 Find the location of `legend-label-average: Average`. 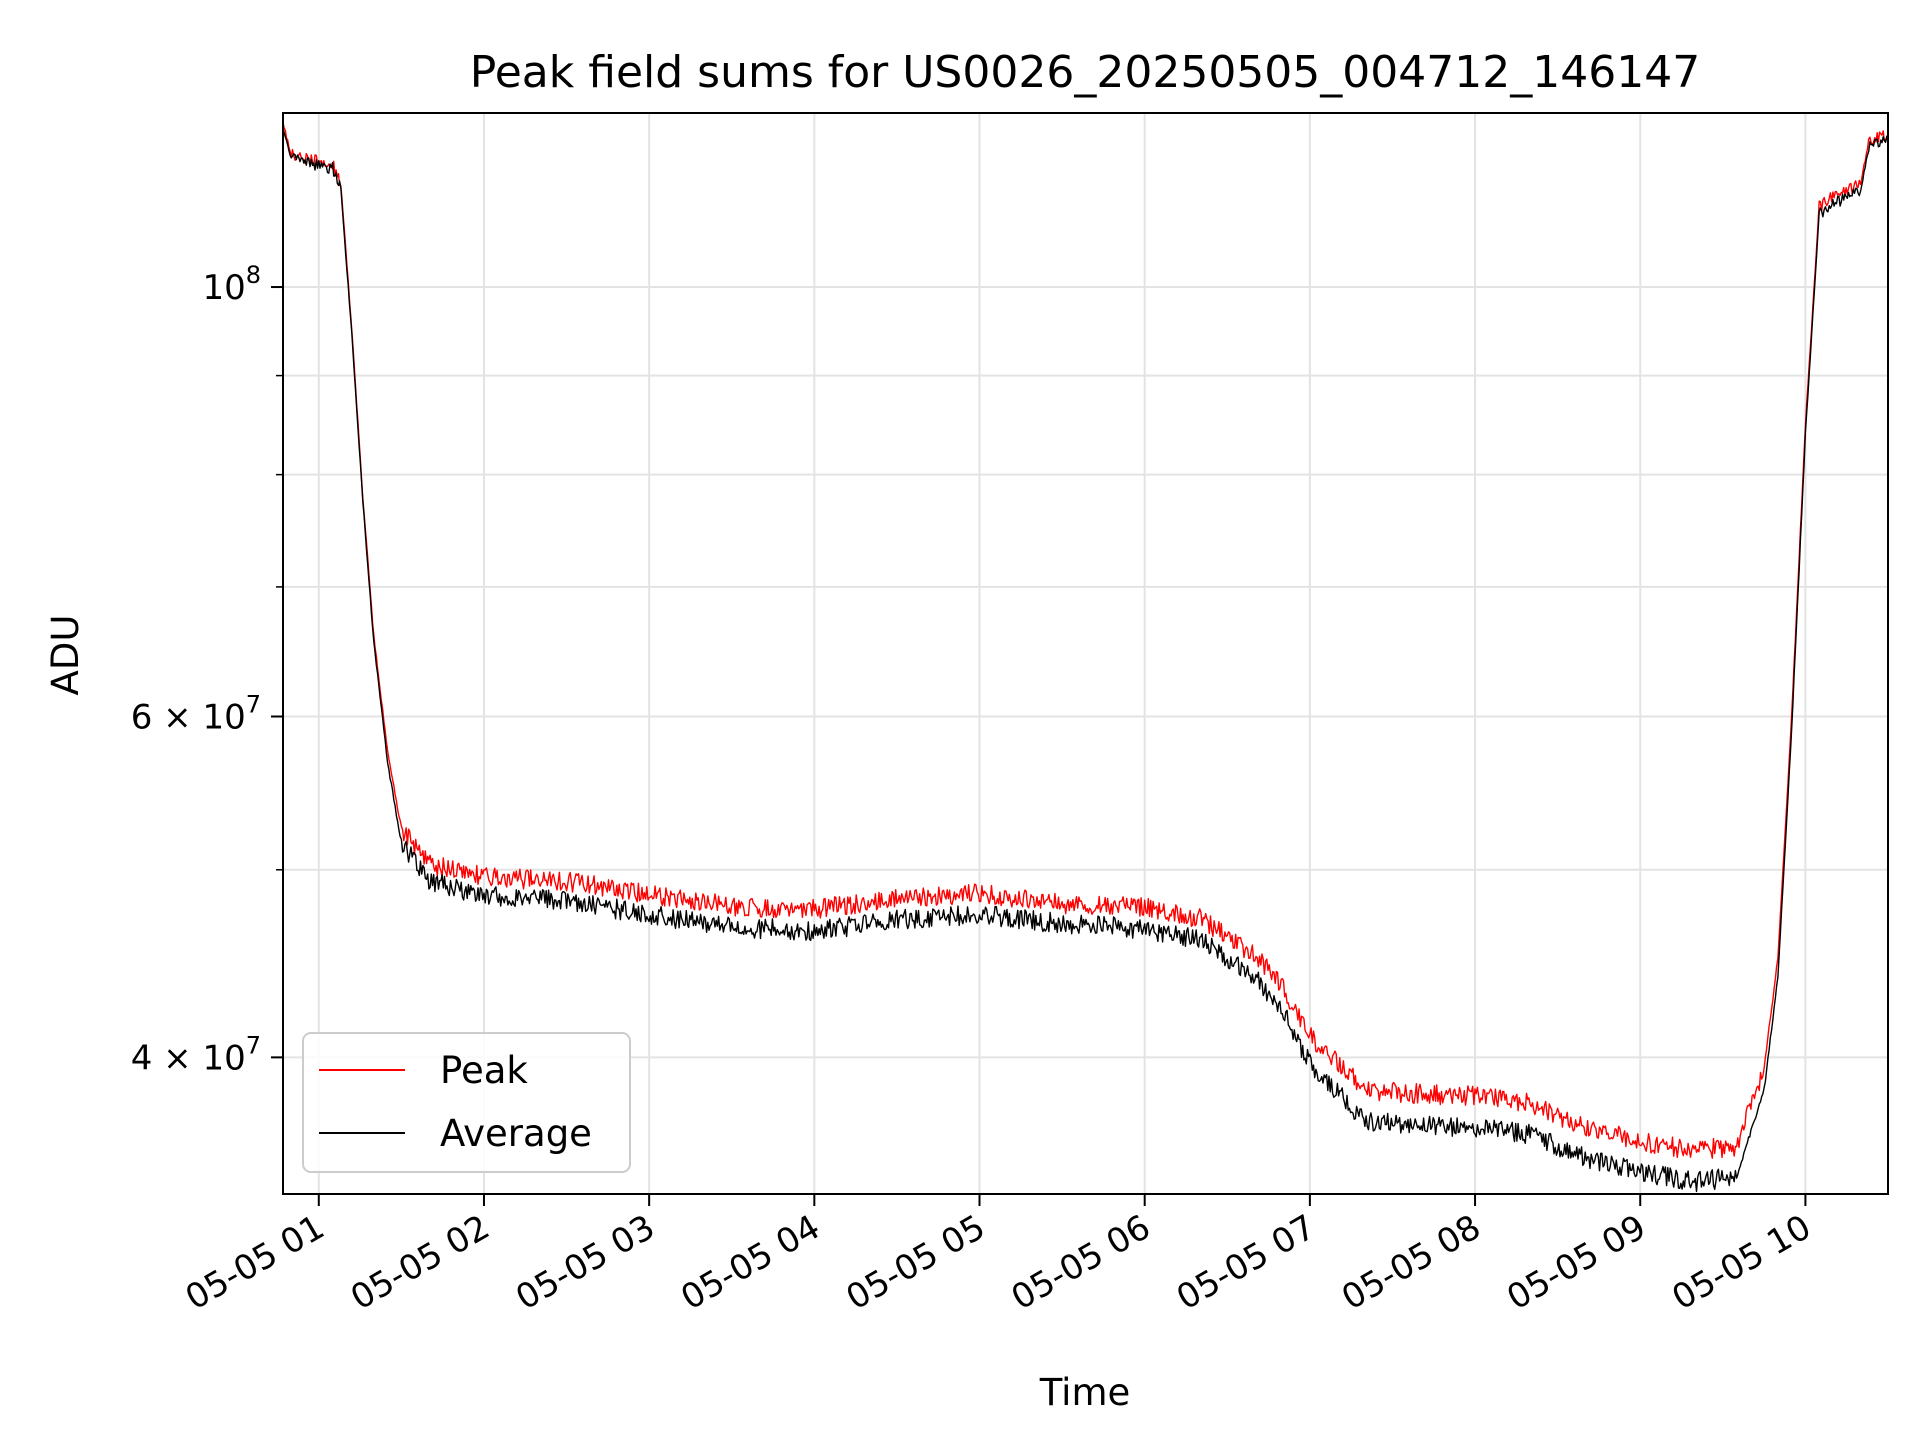

legend-label-average: Average is located at coordinates (516, 1133).